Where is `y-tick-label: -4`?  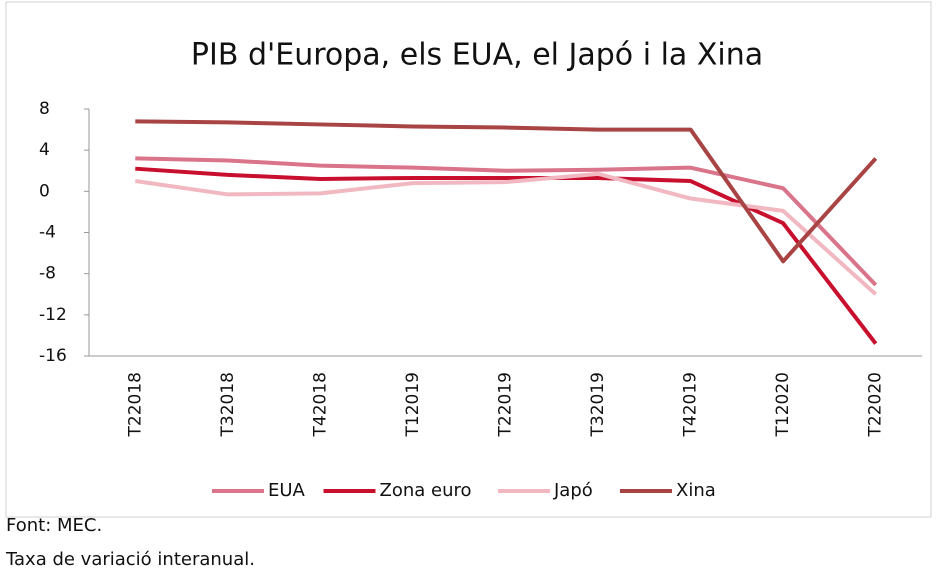
y-tick-label: -4 is located at coordinates (47, 233).